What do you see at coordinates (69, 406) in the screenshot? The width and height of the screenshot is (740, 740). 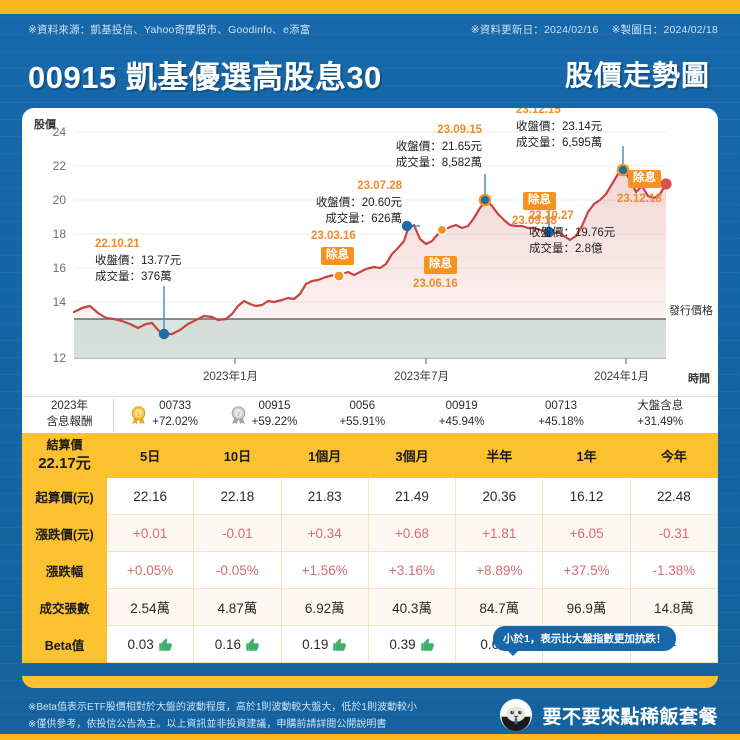 I see `etf-lead-line1: 2023年` at bounding box center [69, 406].